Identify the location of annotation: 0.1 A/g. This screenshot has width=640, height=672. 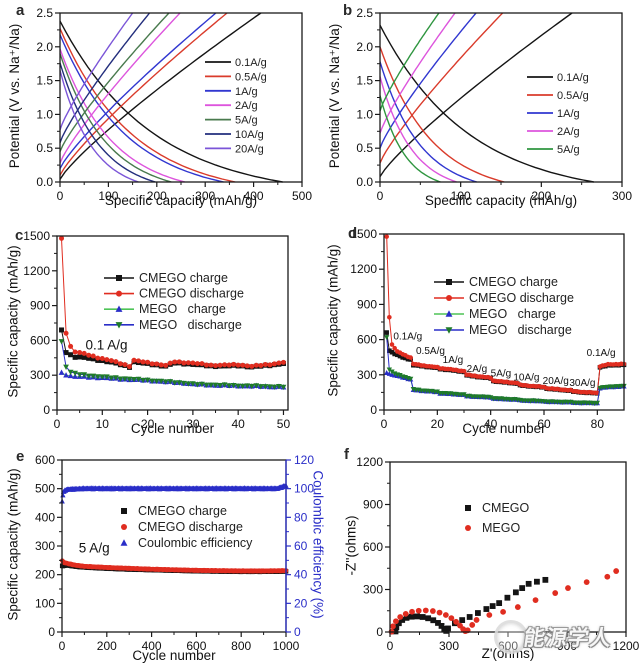
(107, 345).